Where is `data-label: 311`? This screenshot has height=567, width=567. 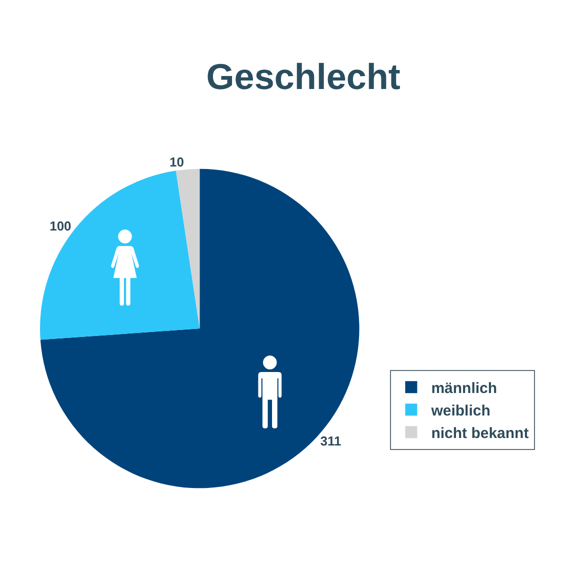
data-label: 311 is located at coordinates (331, 440).